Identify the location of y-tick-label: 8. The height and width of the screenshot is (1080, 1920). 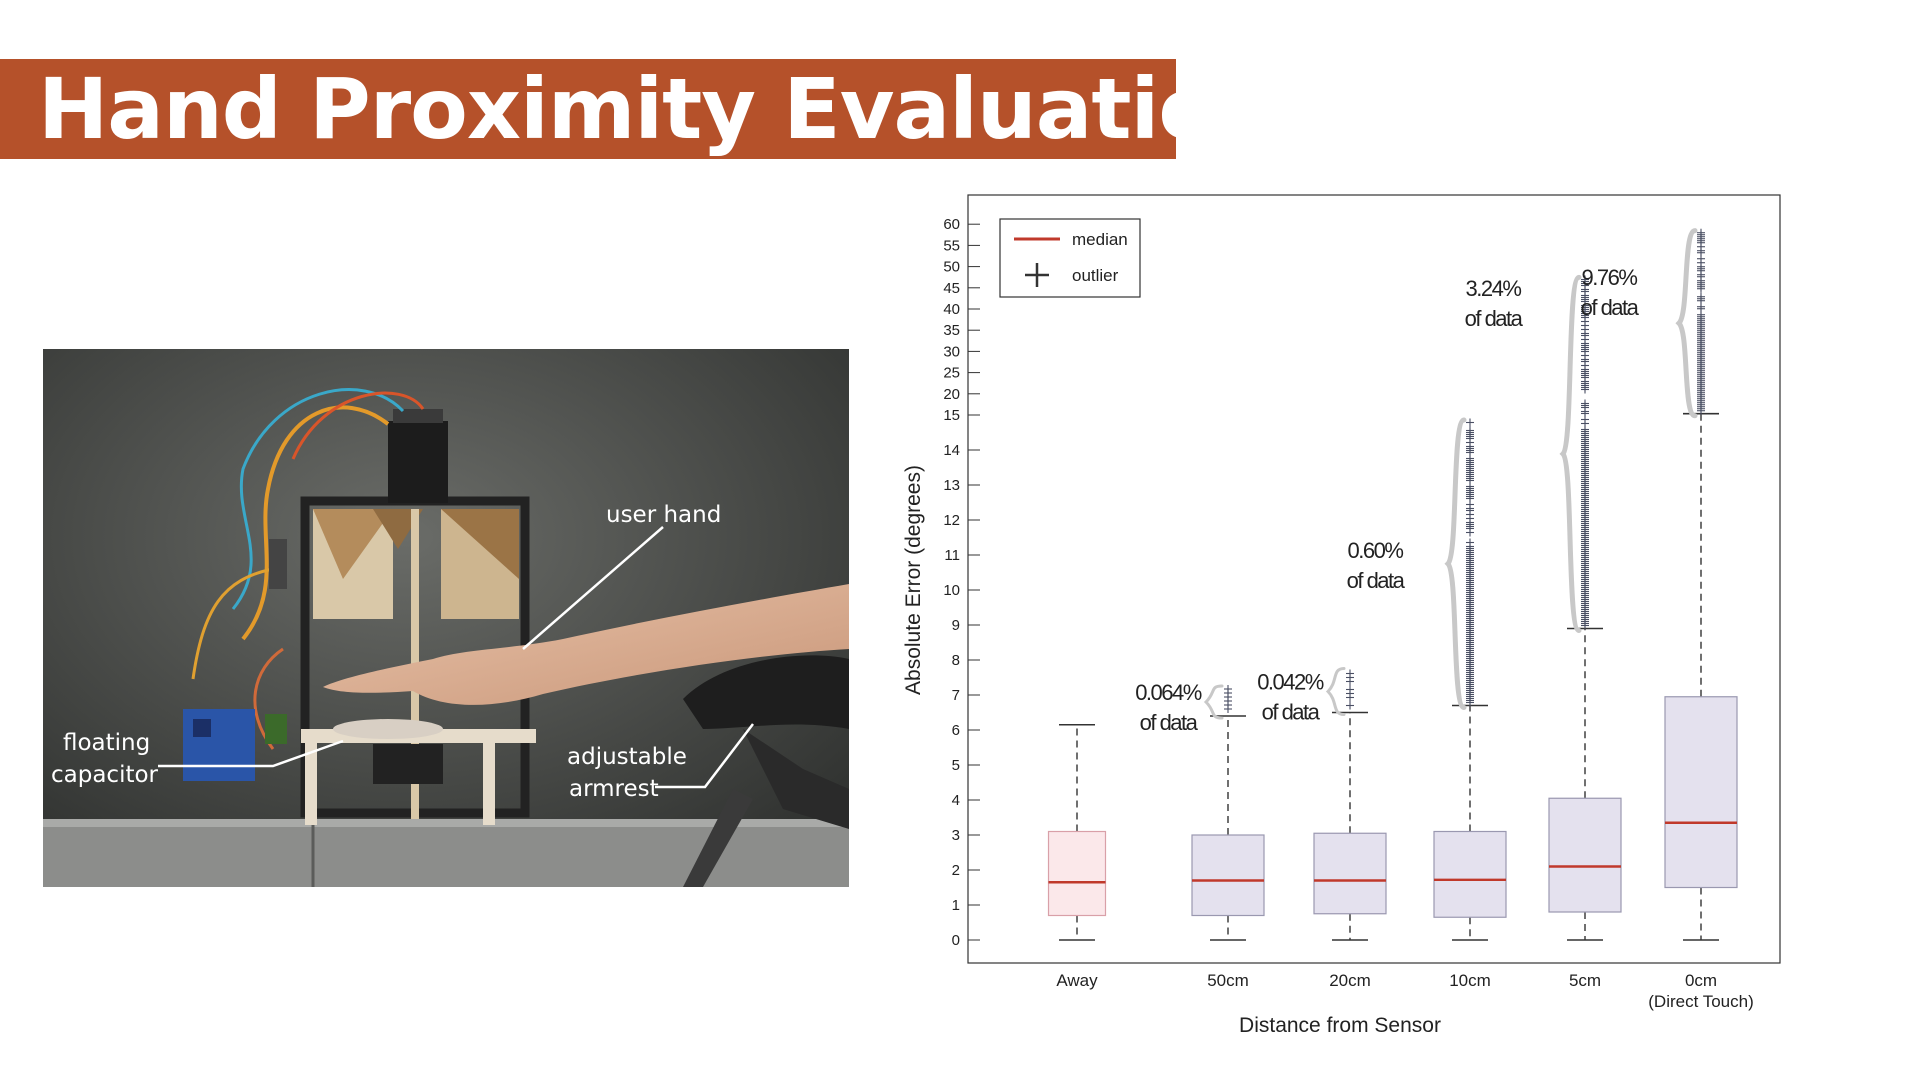
(956, 660).